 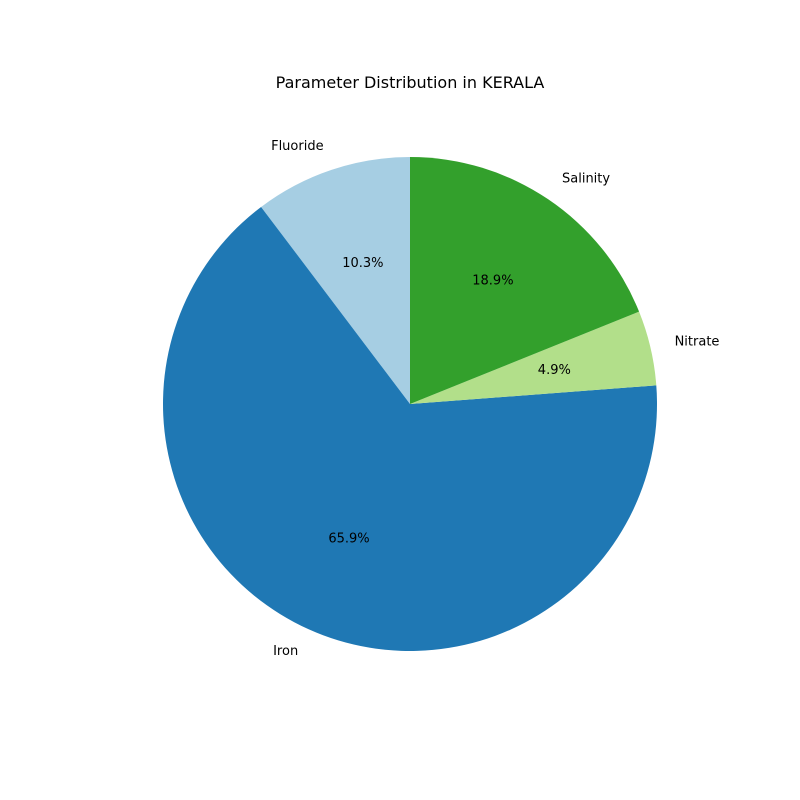 What do you see at coordinates (586, 178) in the screenshot?
I see `slice-label-salinity: Salinity` at bounding box center [586, 178].